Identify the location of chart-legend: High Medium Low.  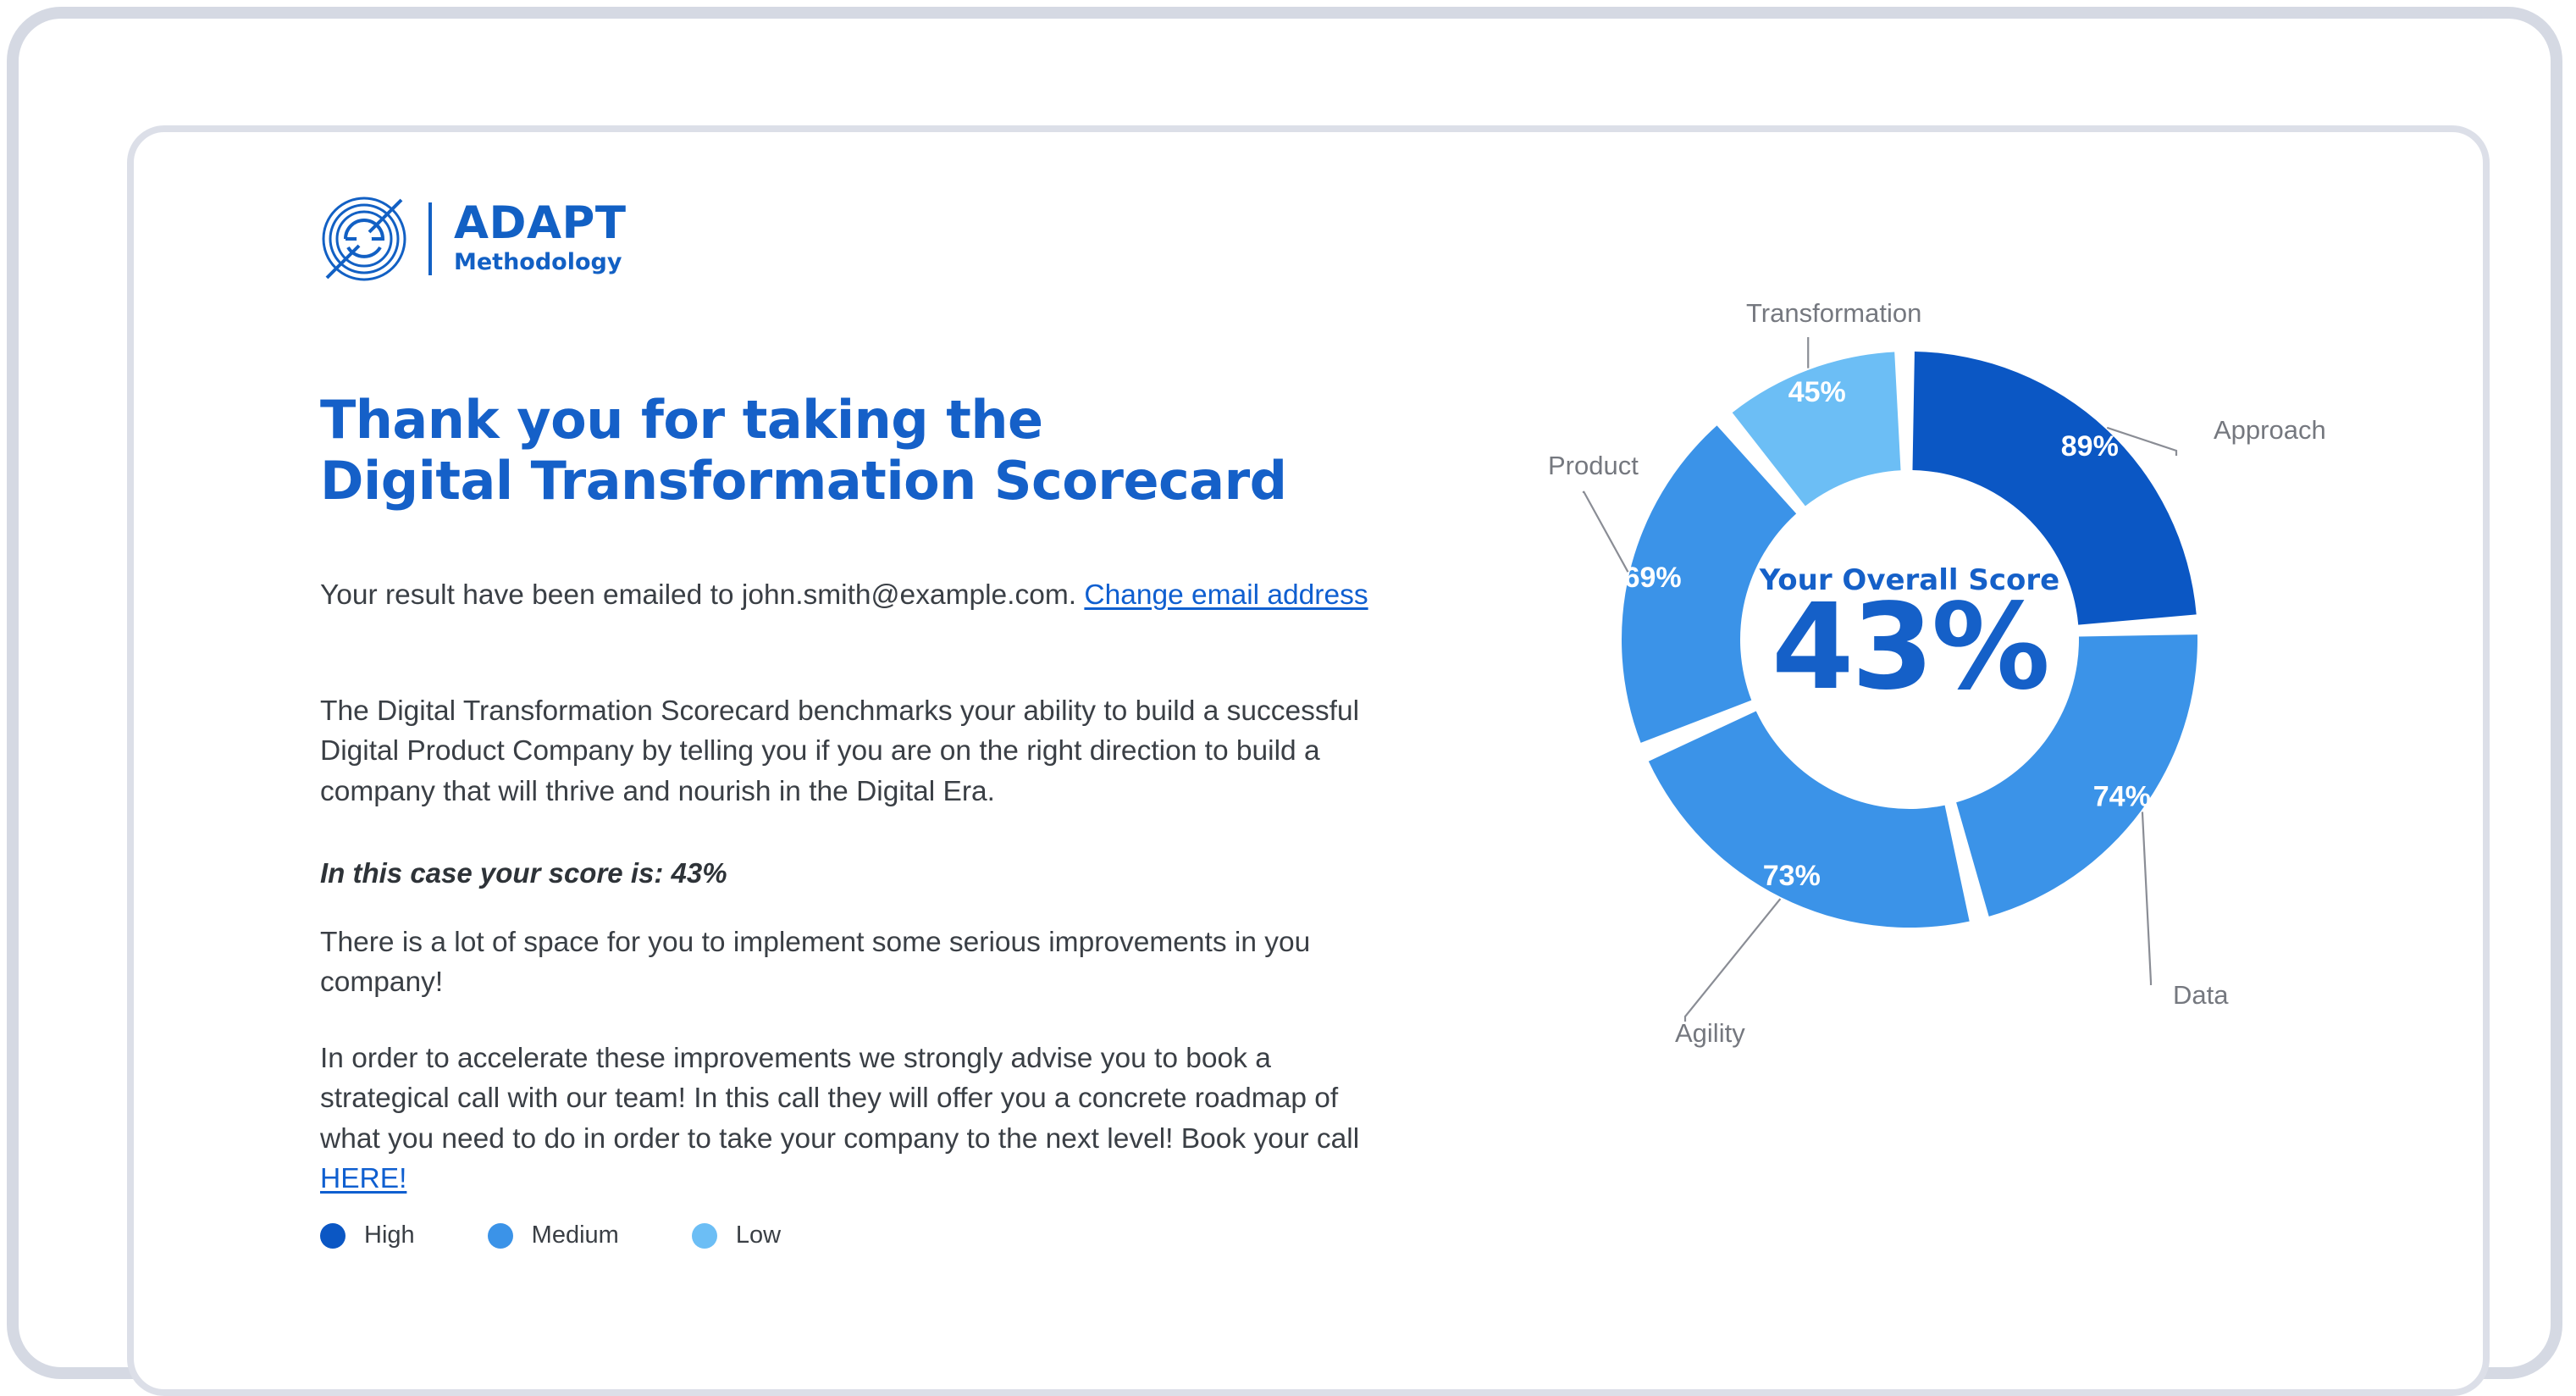
(587, 1235).